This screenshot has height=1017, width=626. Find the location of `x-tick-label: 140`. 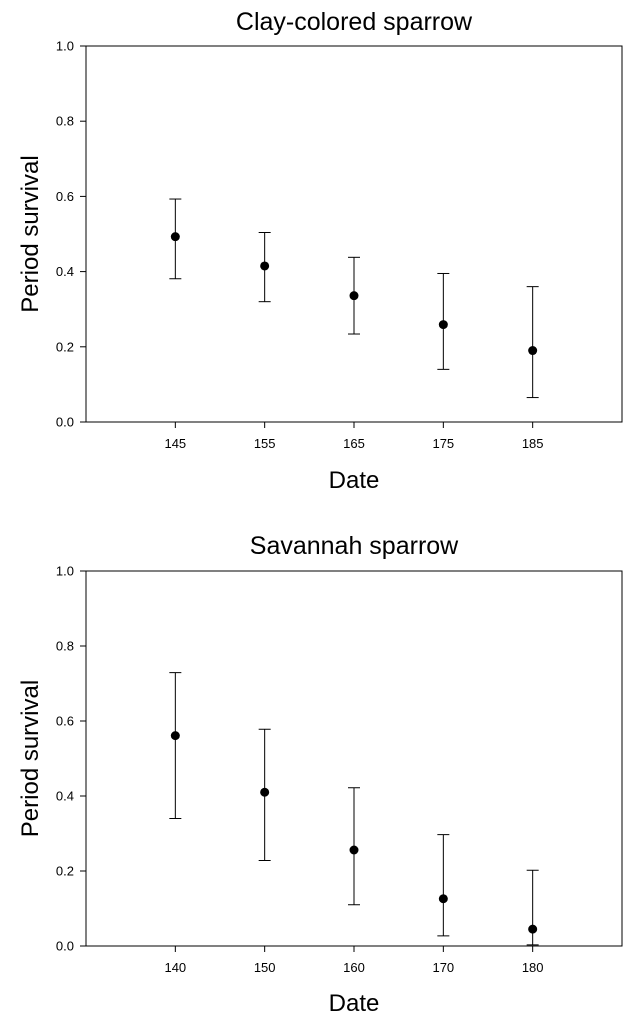

x-tick-label: 140 is located at coordinates (175, 967).